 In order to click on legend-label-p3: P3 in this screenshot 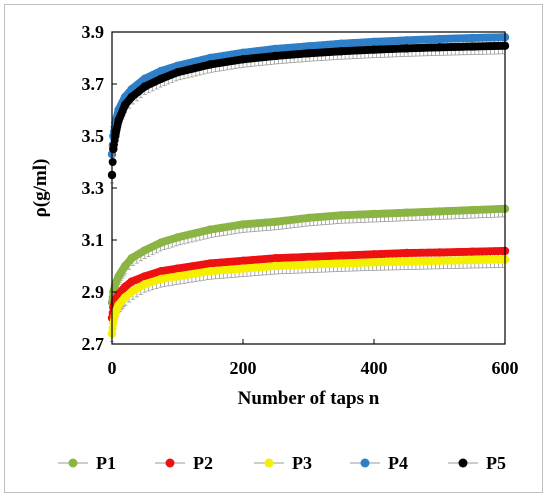, I will do `click(302, 463)`.